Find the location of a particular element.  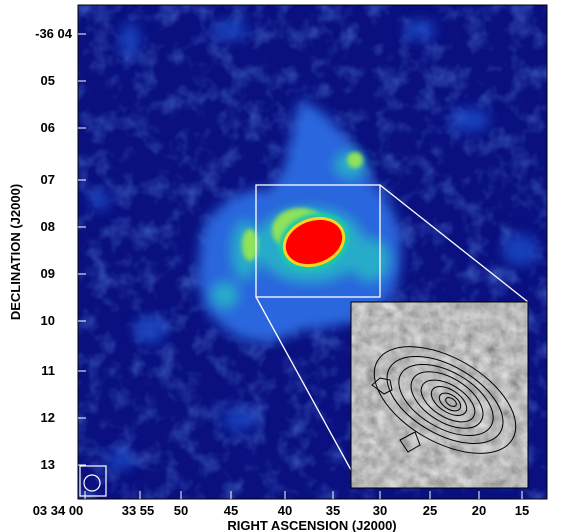

y-tick-6: 10 is located at coordinates (48, 320).